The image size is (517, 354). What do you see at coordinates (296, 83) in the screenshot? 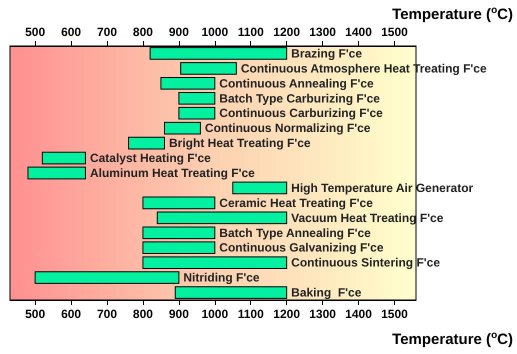
I see `y-tick-label: Continuous Annealing F'ce` at bounding box center [296, 83].